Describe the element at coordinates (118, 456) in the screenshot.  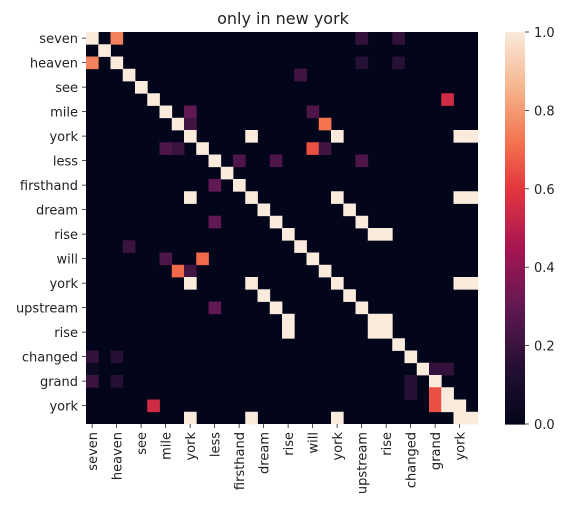
I see `column-label: heaven` at that location.